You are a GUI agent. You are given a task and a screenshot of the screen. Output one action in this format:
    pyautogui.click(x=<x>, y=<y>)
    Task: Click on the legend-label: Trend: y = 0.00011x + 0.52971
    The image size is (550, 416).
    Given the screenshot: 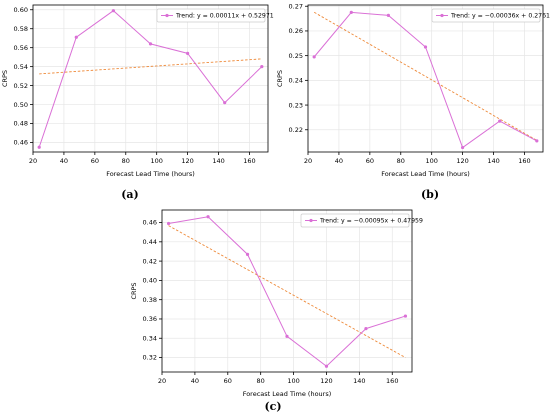 What is the action you would take?
    pyautogui.click(x=224, y=16)
    